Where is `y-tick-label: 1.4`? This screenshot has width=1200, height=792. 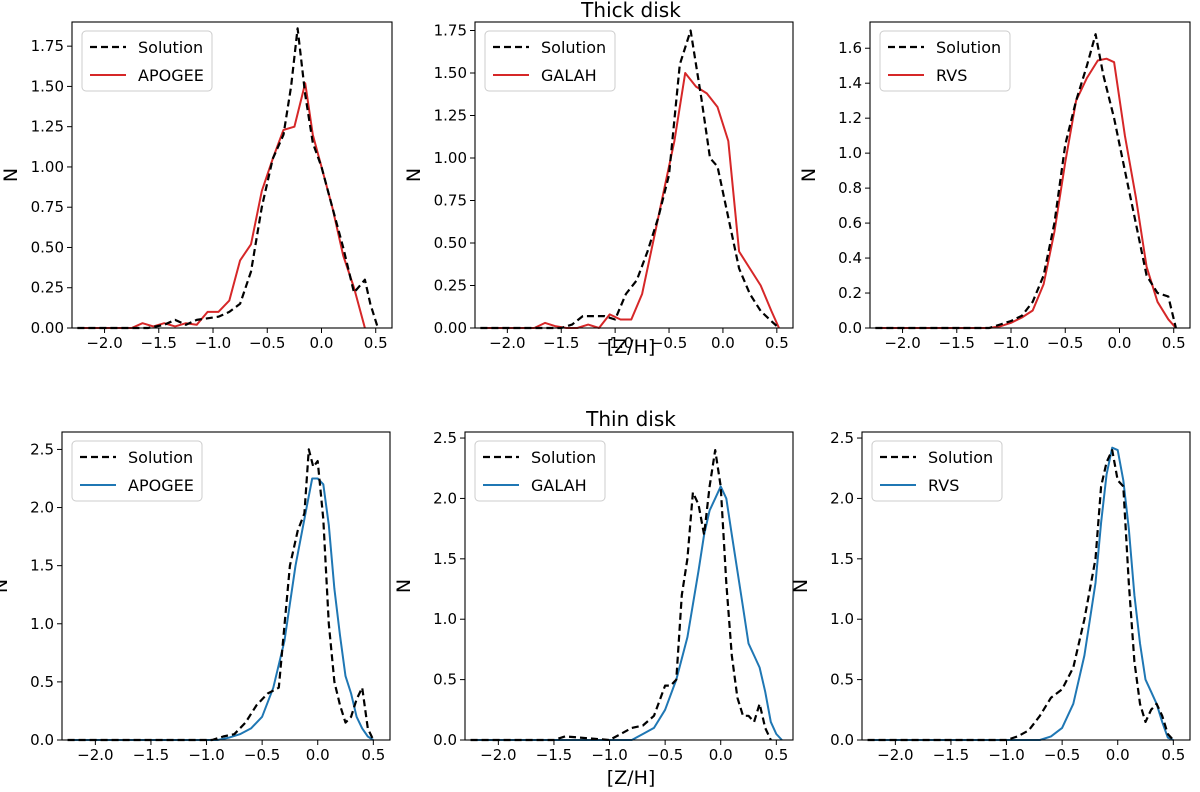
y-tick-label: 1.4 is located at coordinates (850, 83).